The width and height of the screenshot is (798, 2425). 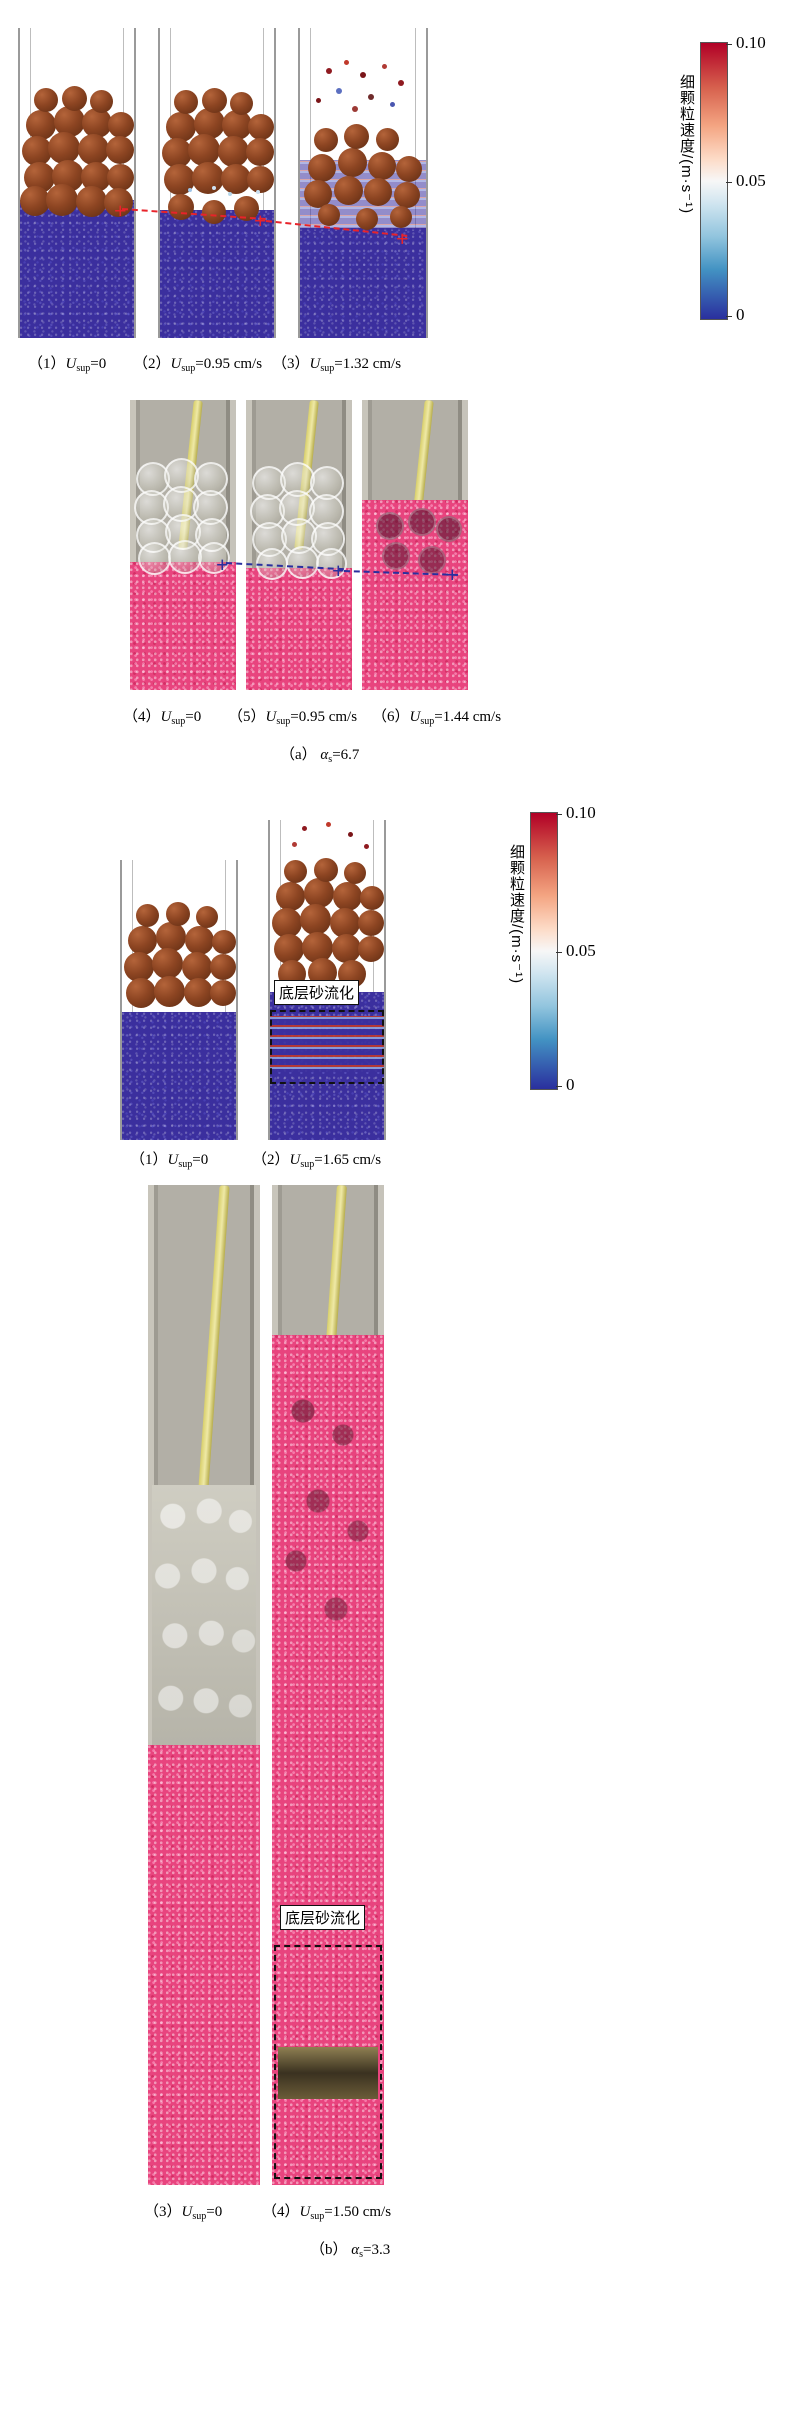 I want to click on glass-bead-packing, so click(x=204, y=1615).